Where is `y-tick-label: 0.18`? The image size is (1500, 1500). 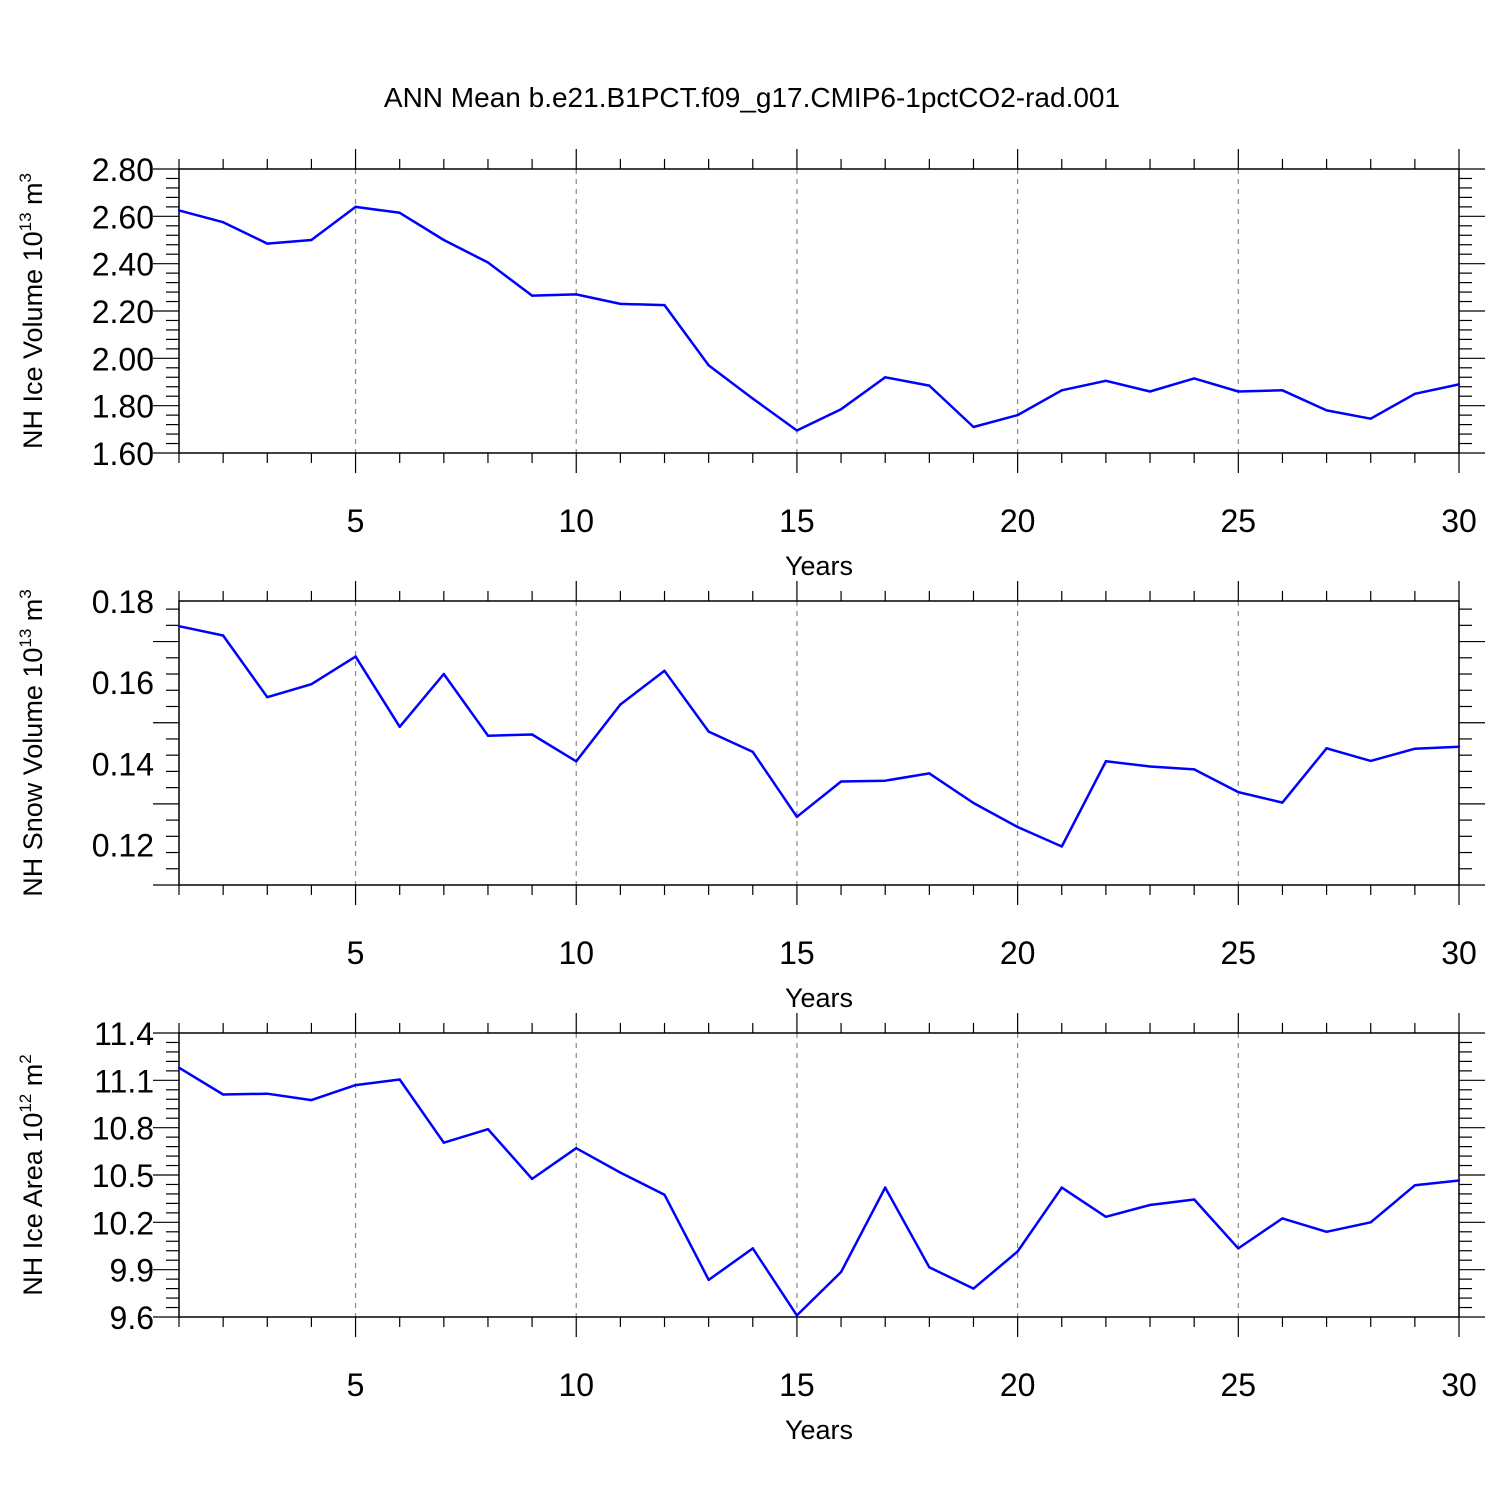 y-tick-label: 0.18 is located at coordinates (123, 602).